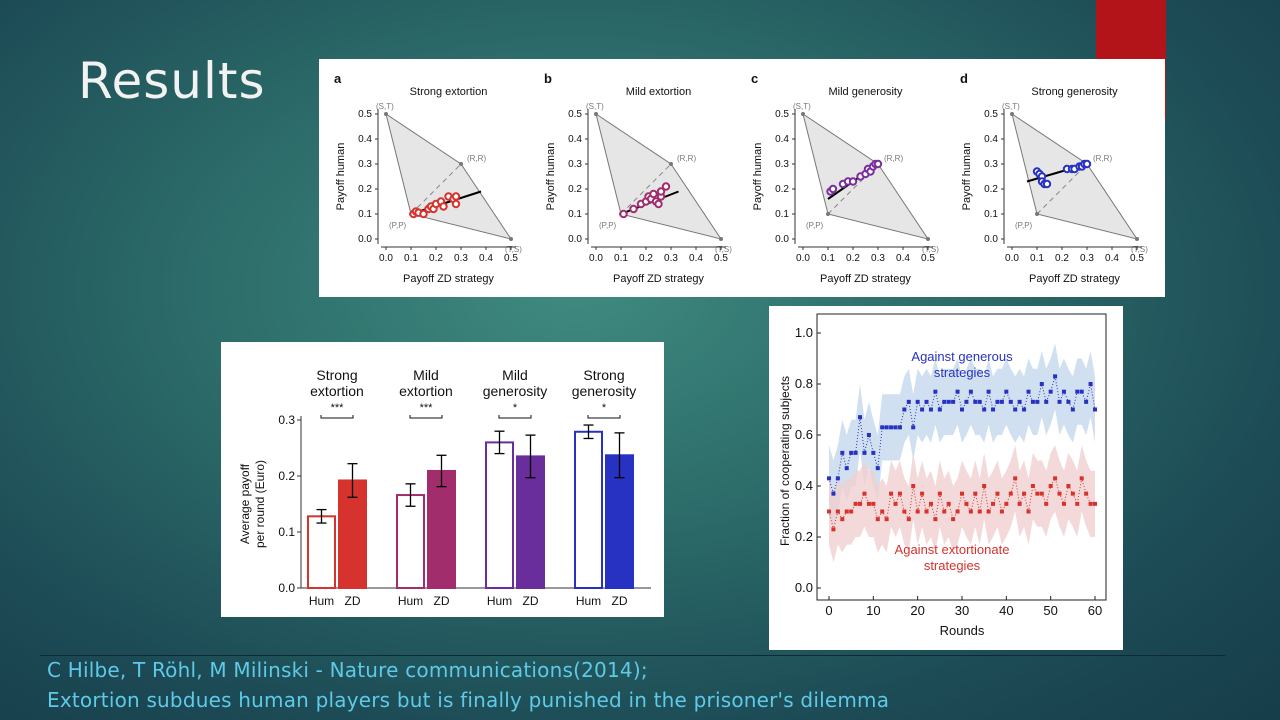 Image resolution: width=1280 pixels, height=720 pixels. Describe the element at coordinates (596, 258) in the screenshot. I see `x-tick-label: 0.0` at that location.